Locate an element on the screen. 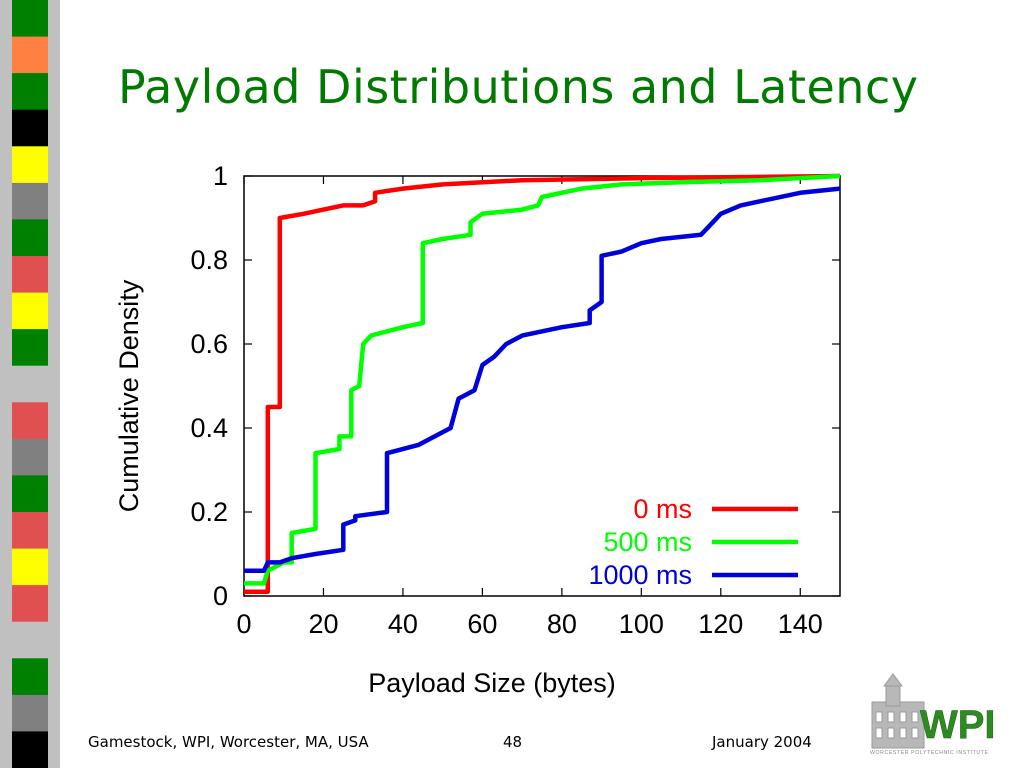  y-tick-label: 0 is located at coordinates (220, 596).